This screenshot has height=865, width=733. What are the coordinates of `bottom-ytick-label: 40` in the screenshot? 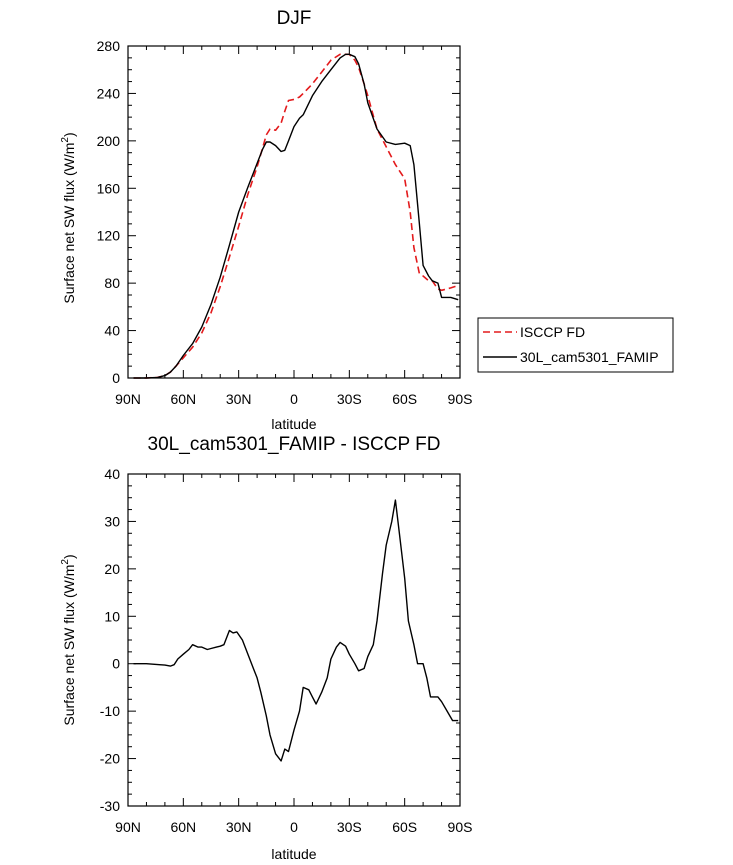 It's located at (112, 474).